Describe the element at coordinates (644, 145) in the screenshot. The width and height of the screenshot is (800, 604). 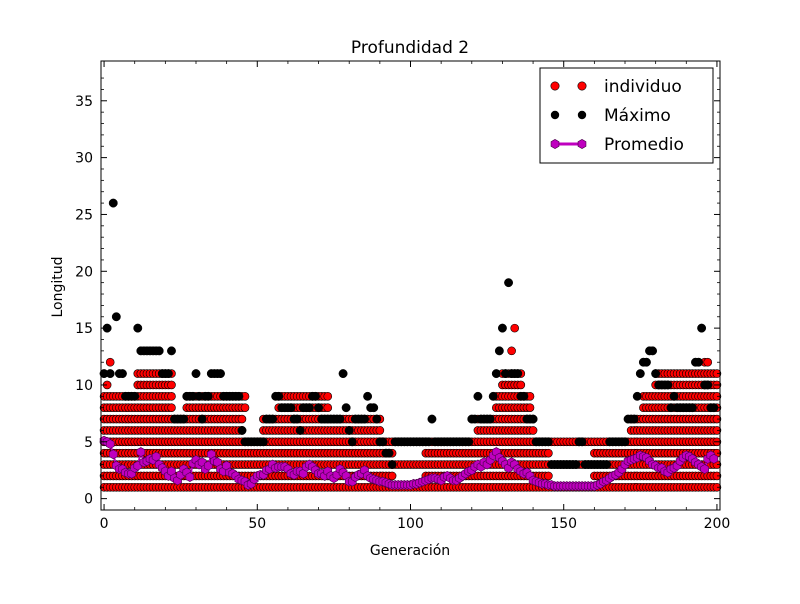
I see `legend-label-promedio: Promedio` at that location.